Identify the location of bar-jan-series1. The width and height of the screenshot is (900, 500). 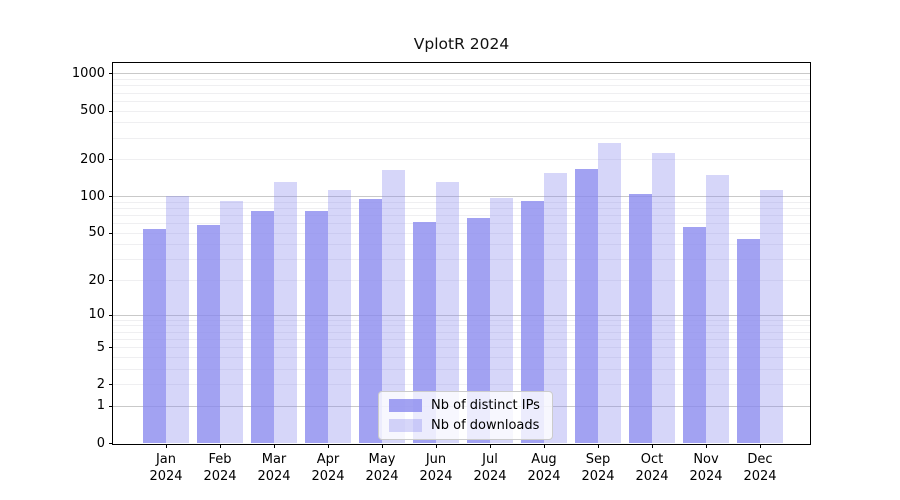
(177, 319).